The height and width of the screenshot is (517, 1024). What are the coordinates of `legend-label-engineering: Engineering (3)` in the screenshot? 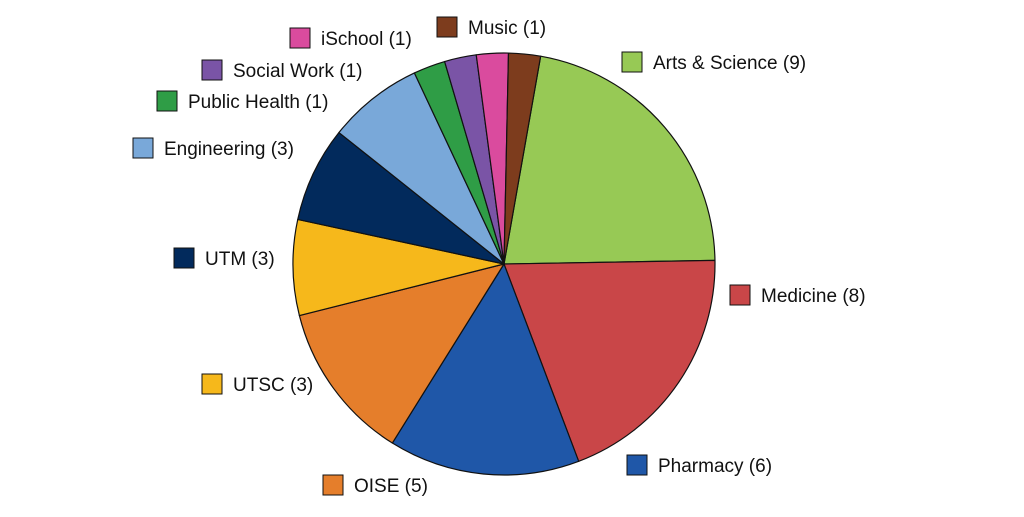 It's located at (229, 149).